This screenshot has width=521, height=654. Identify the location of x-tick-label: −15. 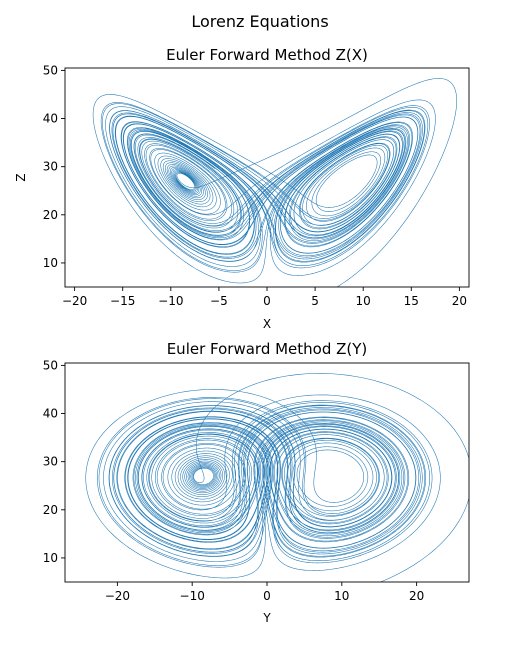
(122, 301).